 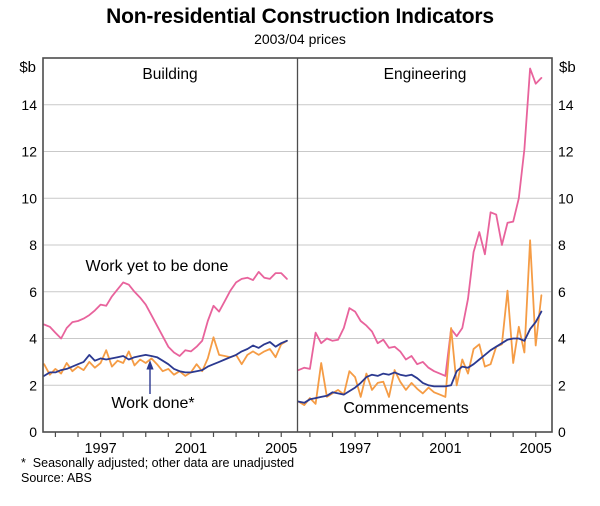 What do you see at coordinates (152, 403) in the screenshot?
I see `label-work-done: Work done*` at bounding box center [152, 403].